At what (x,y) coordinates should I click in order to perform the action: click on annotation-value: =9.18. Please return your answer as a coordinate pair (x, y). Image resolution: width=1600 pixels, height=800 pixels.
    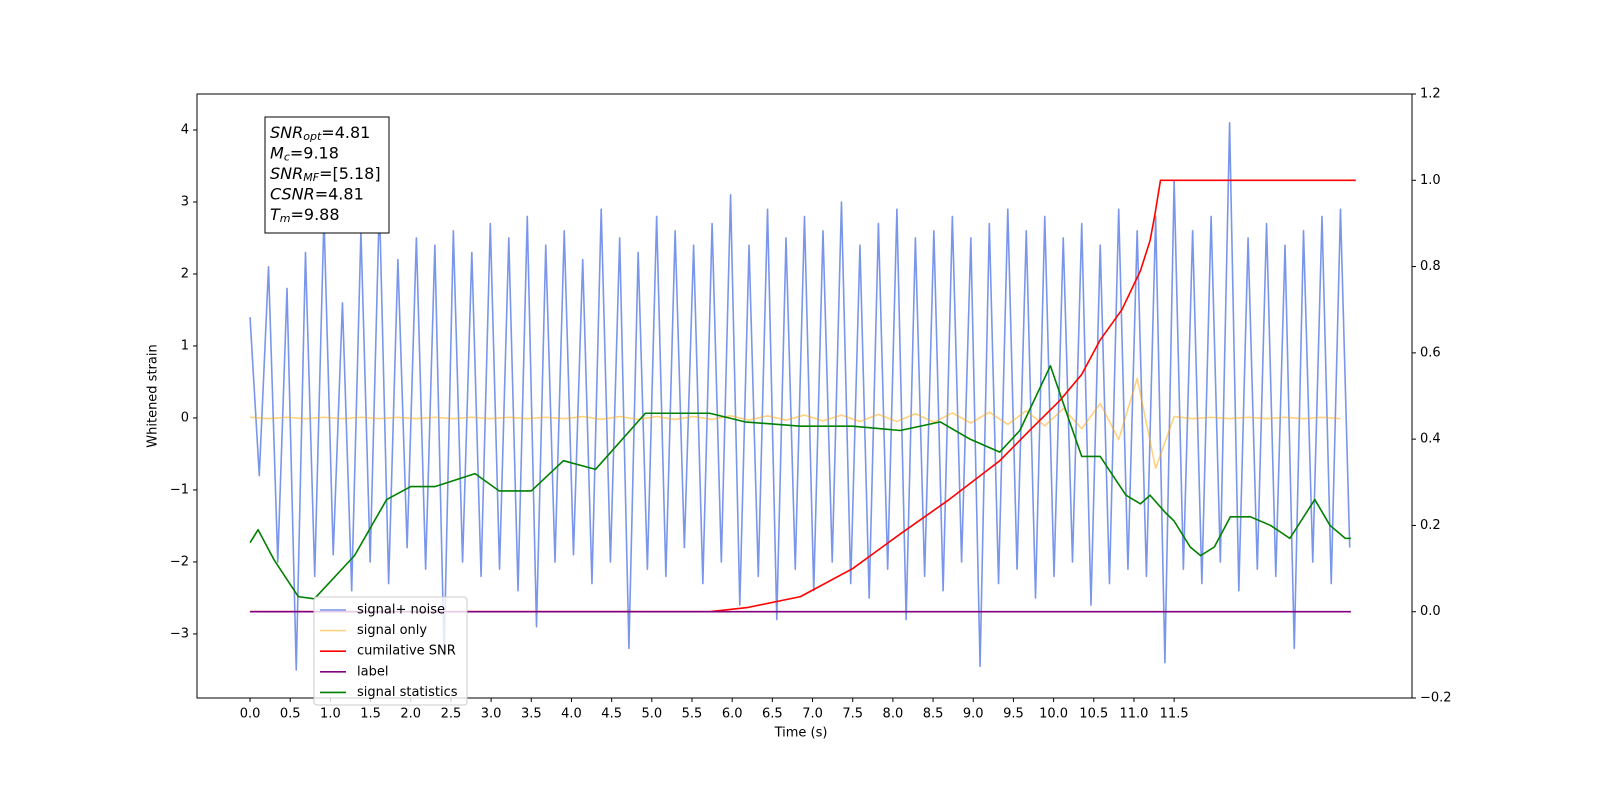
    Looking at the image, I should click on (314, 152).